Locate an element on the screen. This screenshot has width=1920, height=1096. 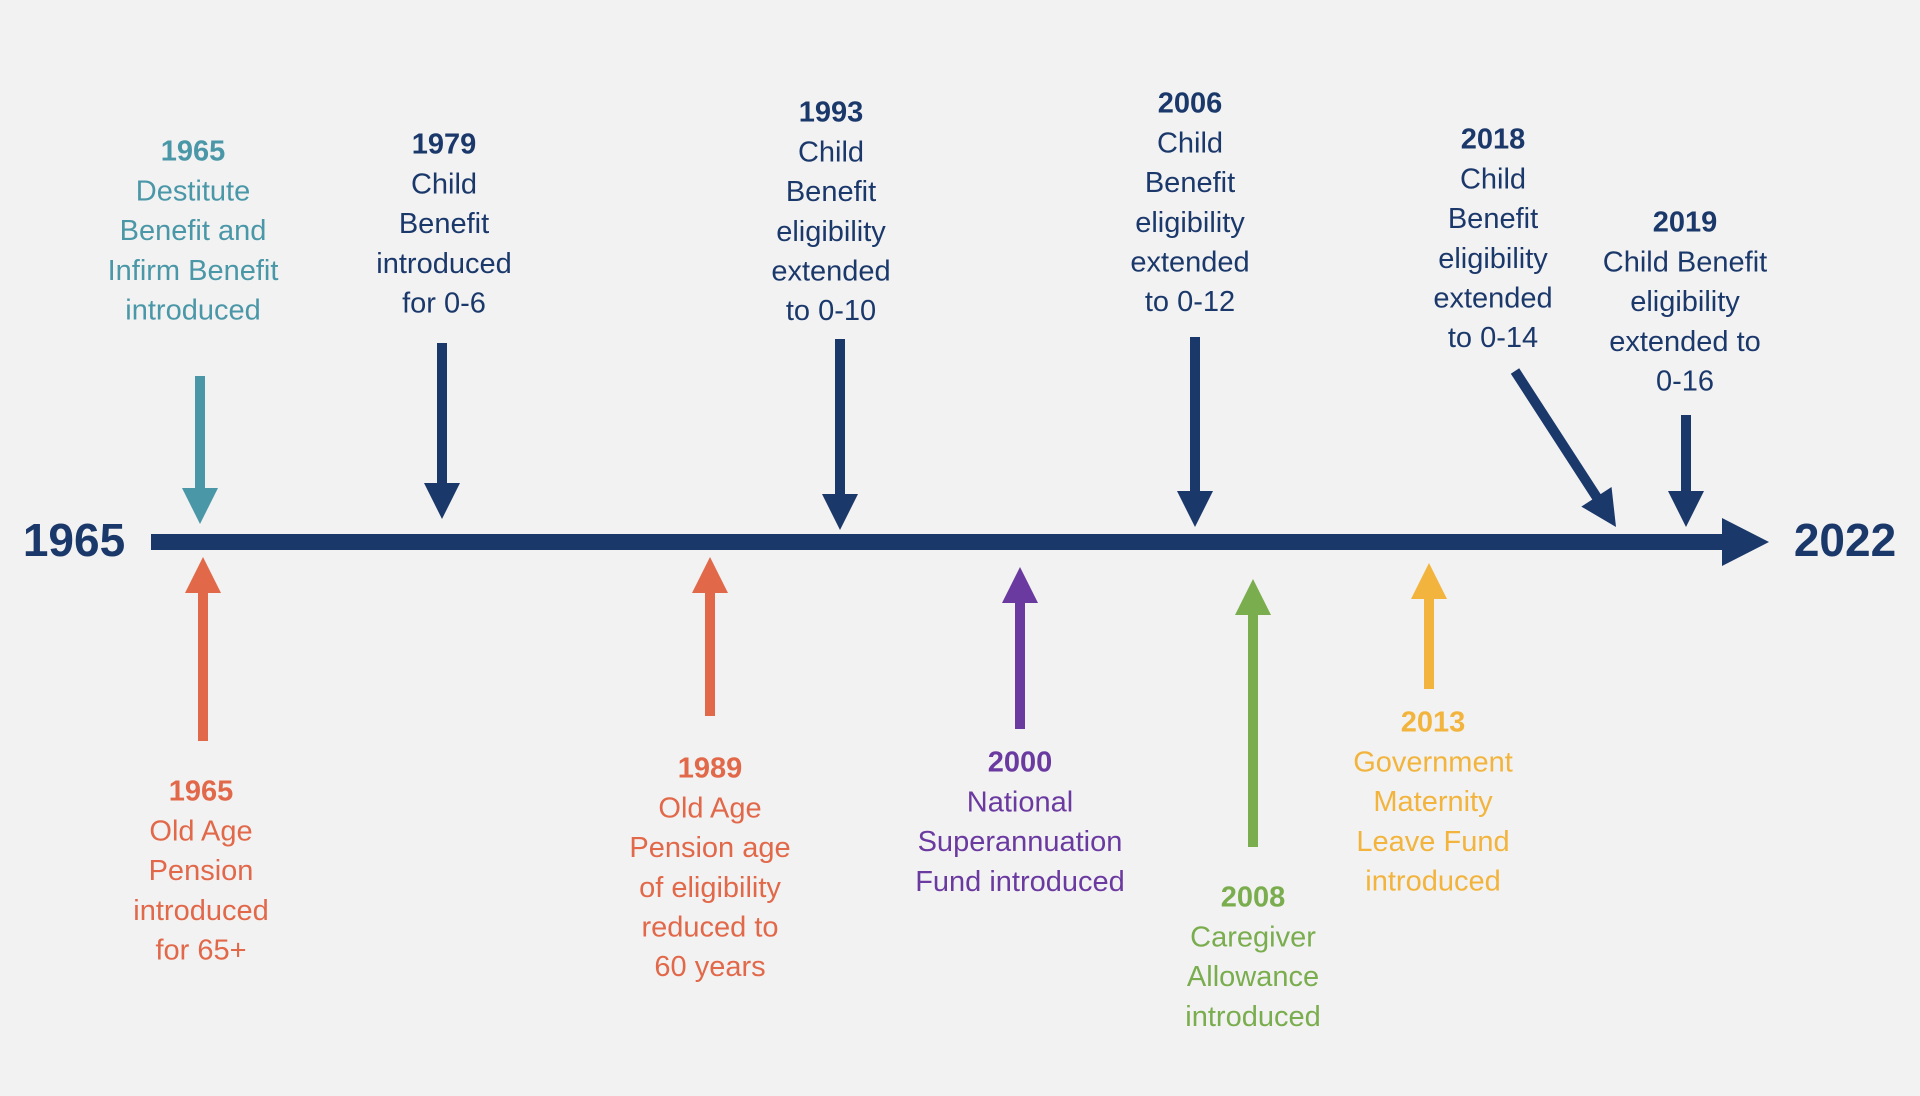
event-text: reduced to is located at coordinates (709, 927).